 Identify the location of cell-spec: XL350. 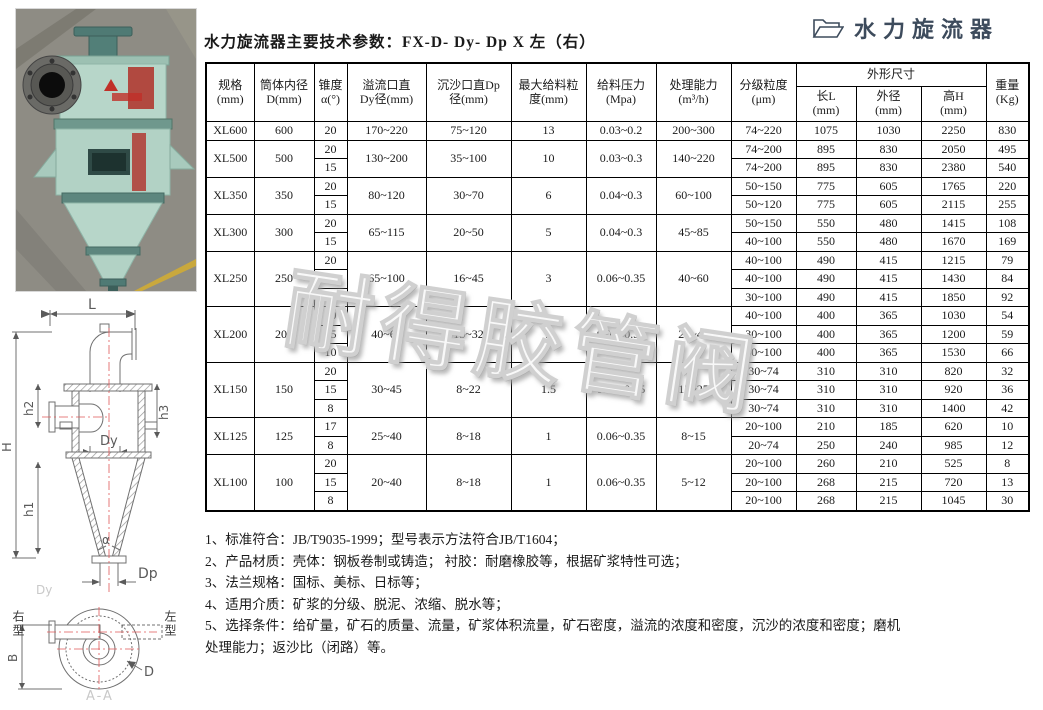
(230, 195).